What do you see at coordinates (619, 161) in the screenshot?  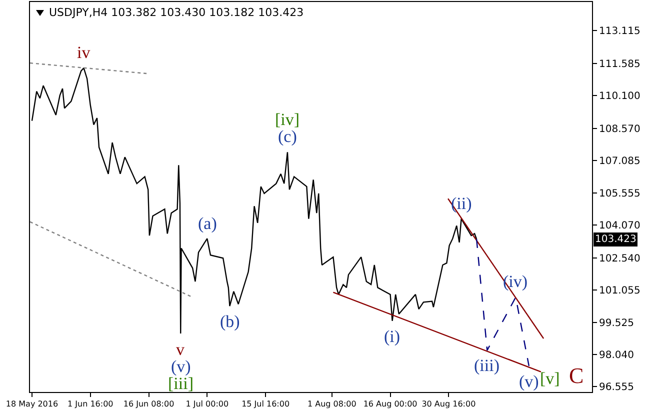 I see `y-tick-label: 107.085` at bounding box center [619, 161].